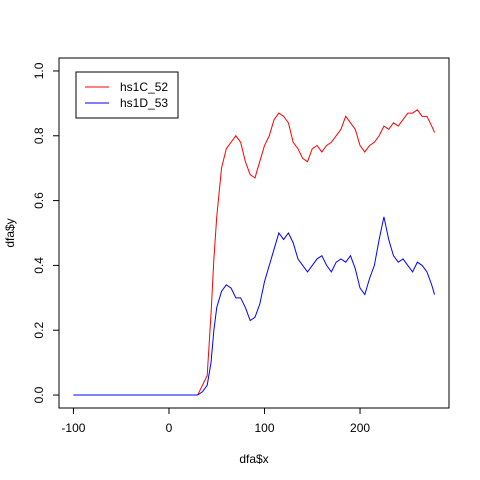  I want to click on x-tick-label: -100, so click(73, 428).